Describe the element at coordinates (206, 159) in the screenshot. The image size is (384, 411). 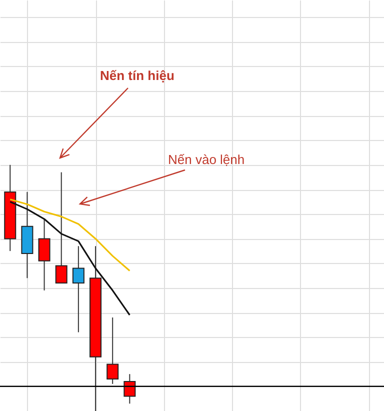
I see `text: Nến vào lệnh` at that location.